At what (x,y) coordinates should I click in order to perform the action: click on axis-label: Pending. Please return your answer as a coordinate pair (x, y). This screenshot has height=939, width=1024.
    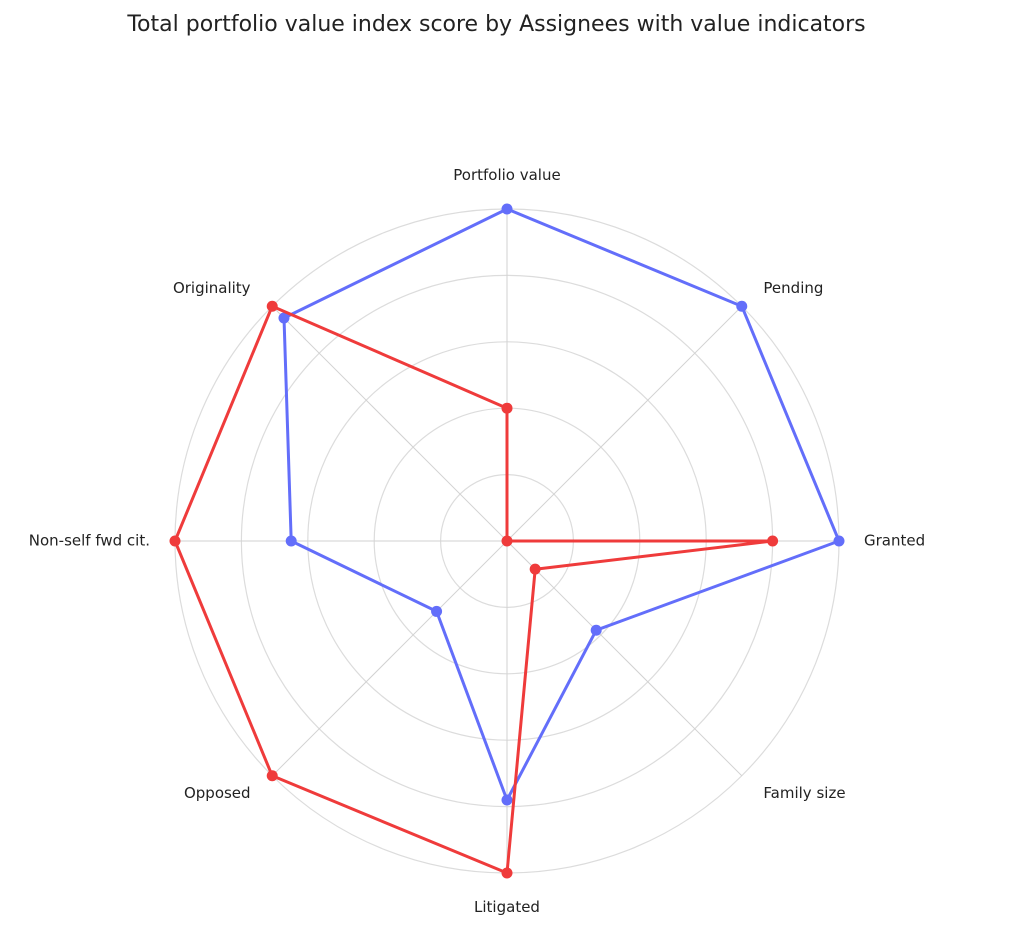
    Looking at the image, I should click on (793, 288).